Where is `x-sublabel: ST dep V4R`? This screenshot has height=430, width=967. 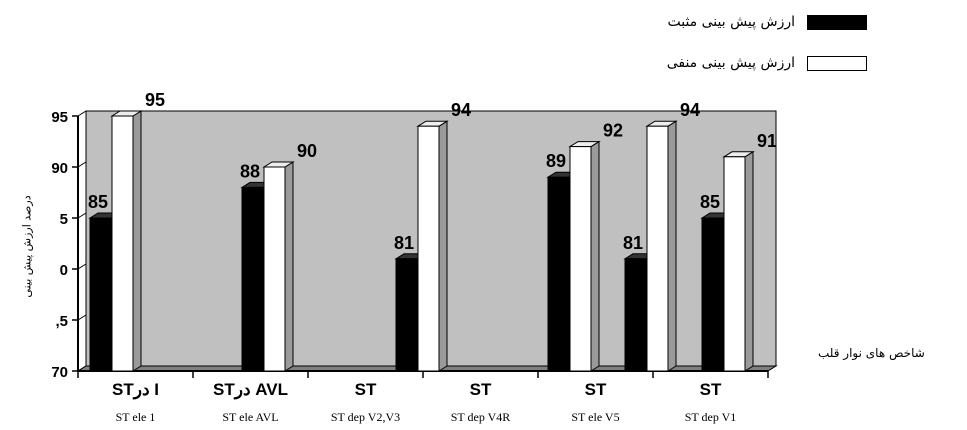
x-sublabel: ST dep V4R is located at coordinates (481, 417).